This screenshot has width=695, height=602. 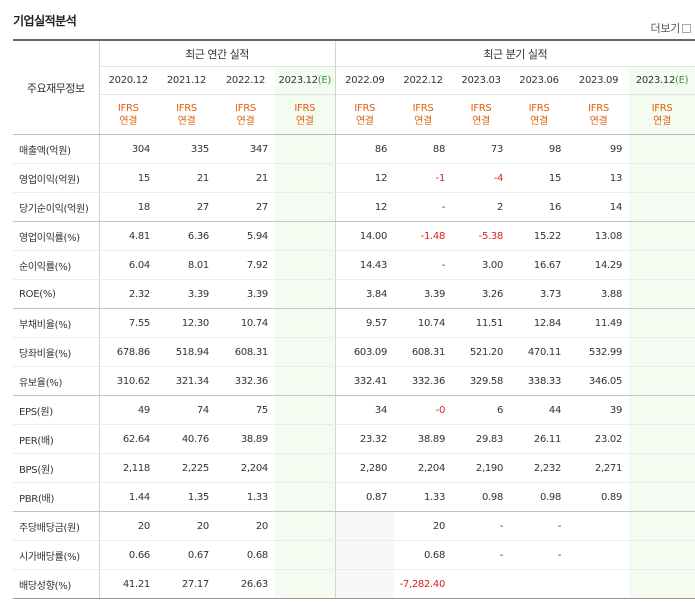 I want to click on row-label: BPS(원), so click(x=56, y=468).